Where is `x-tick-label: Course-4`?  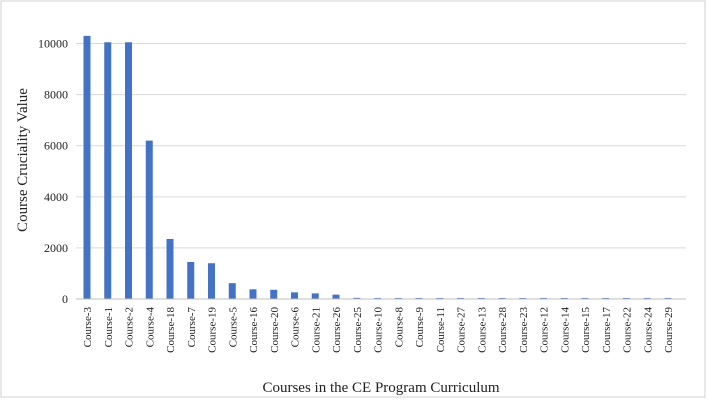 x-tick-label: Course-4 is located at coordinates (150, 327).